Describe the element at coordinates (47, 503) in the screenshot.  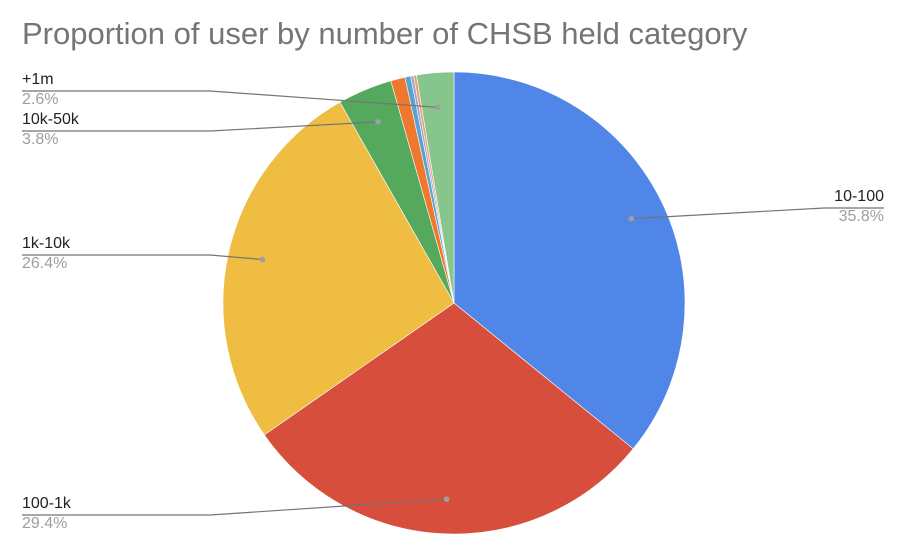
I see `slice-label-100-1k: 100-1k` at that location.